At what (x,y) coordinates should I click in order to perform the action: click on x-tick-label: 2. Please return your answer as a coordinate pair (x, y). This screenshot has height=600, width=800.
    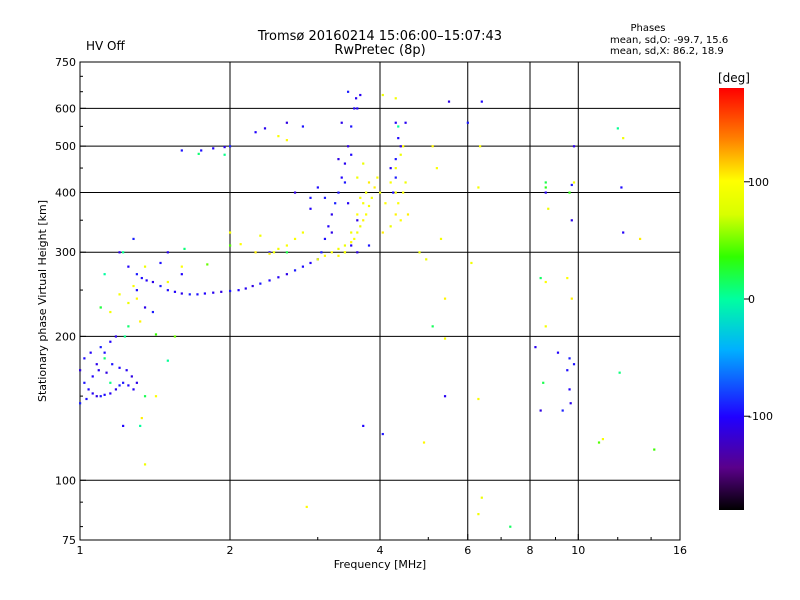
    Looking at the image, I should click on (230, 550).